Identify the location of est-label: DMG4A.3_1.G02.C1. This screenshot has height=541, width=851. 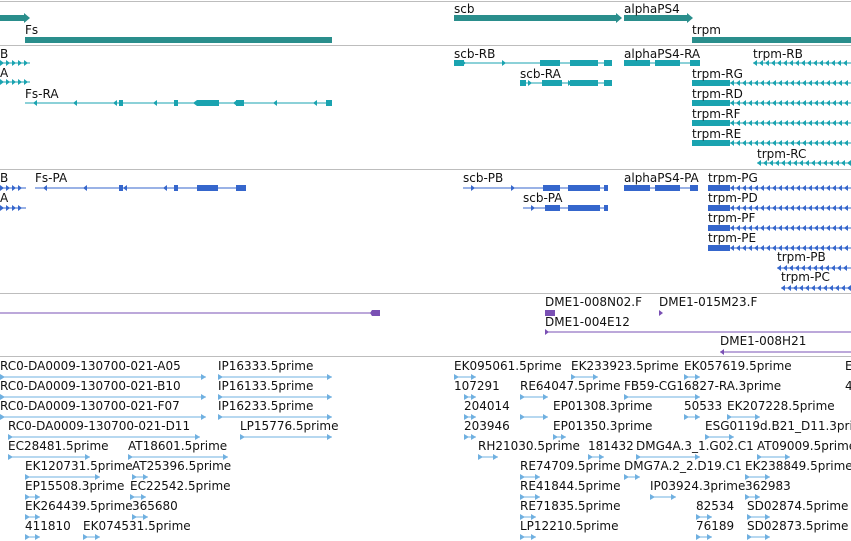
(695, 446).